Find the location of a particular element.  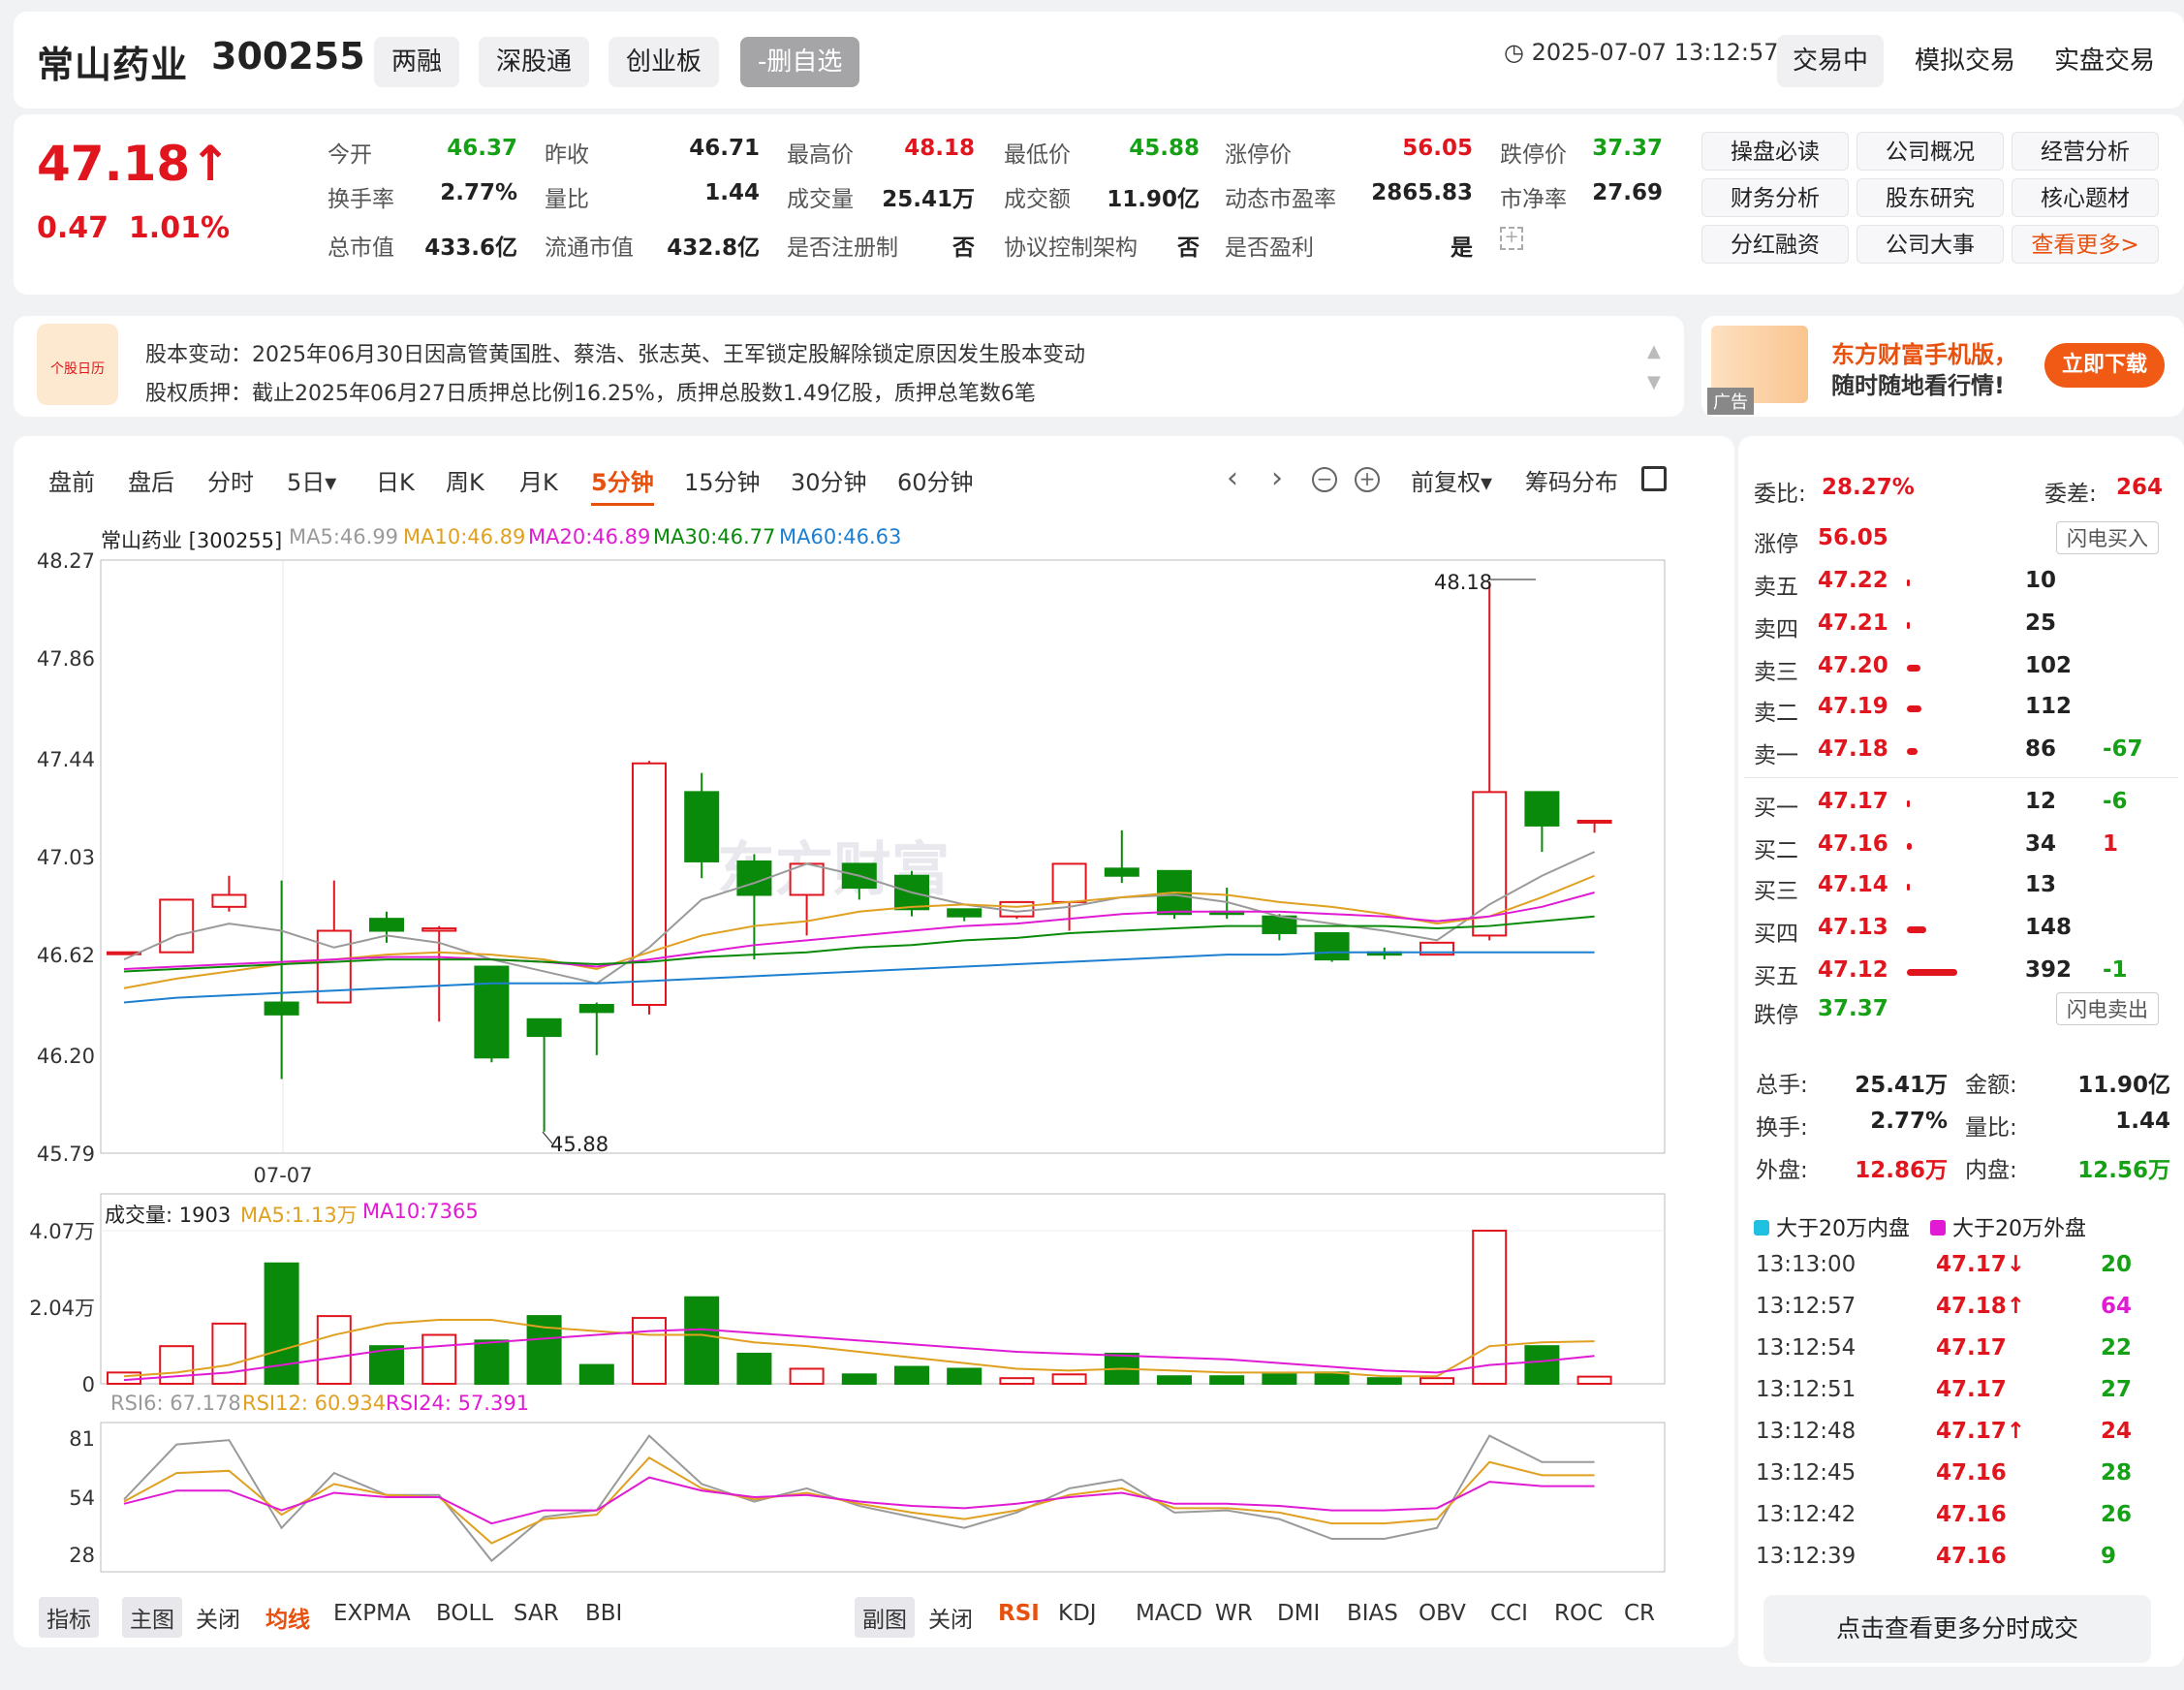

rsi-plot-frame is located at coordinates (883, 1498).